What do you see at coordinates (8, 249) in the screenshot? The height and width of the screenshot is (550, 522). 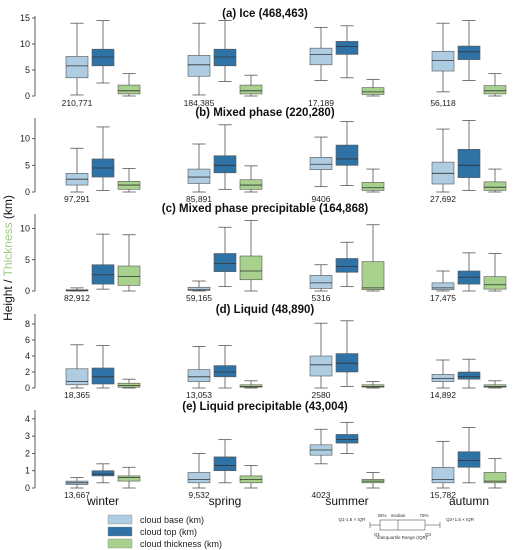 I see `y-axis-label-thickness: Thickness` at bounding box center [8, 249].